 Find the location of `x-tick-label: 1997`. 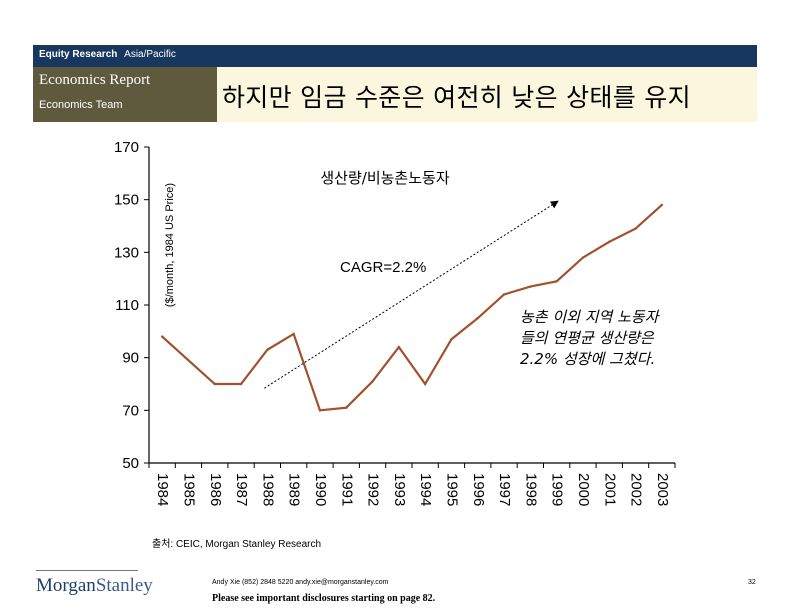

x-tick-label: 1997 is located at coordinates (504, 489).